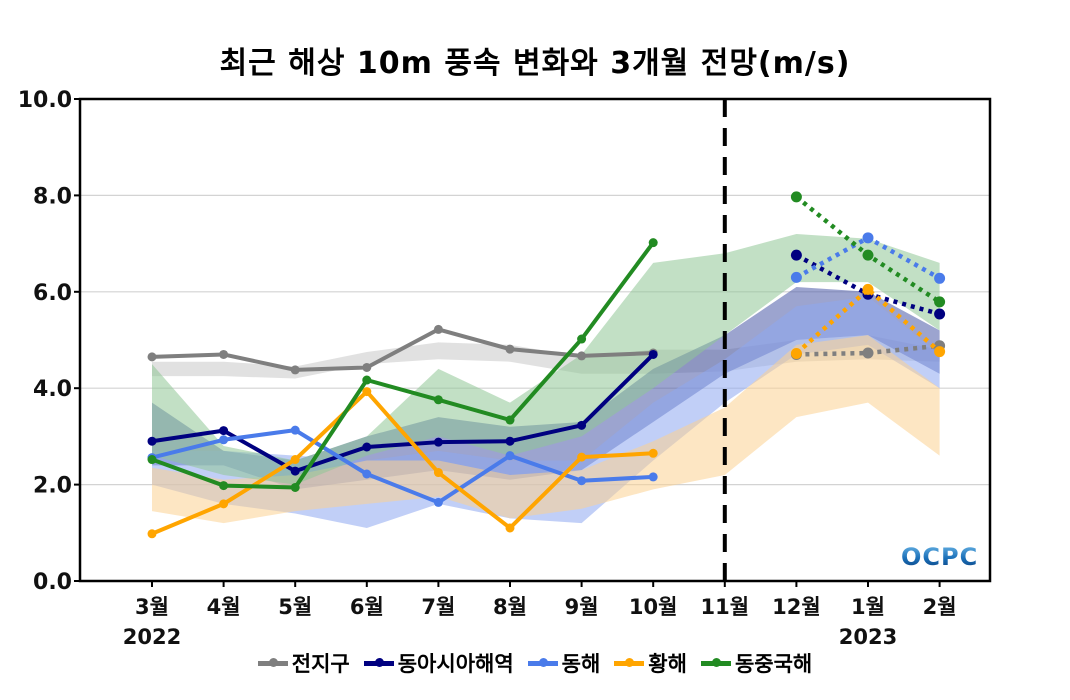  What do you see at coordinates (667, 664) in the screenshot?
I see `legend-label: 황해` at bounding box center [667, 664].